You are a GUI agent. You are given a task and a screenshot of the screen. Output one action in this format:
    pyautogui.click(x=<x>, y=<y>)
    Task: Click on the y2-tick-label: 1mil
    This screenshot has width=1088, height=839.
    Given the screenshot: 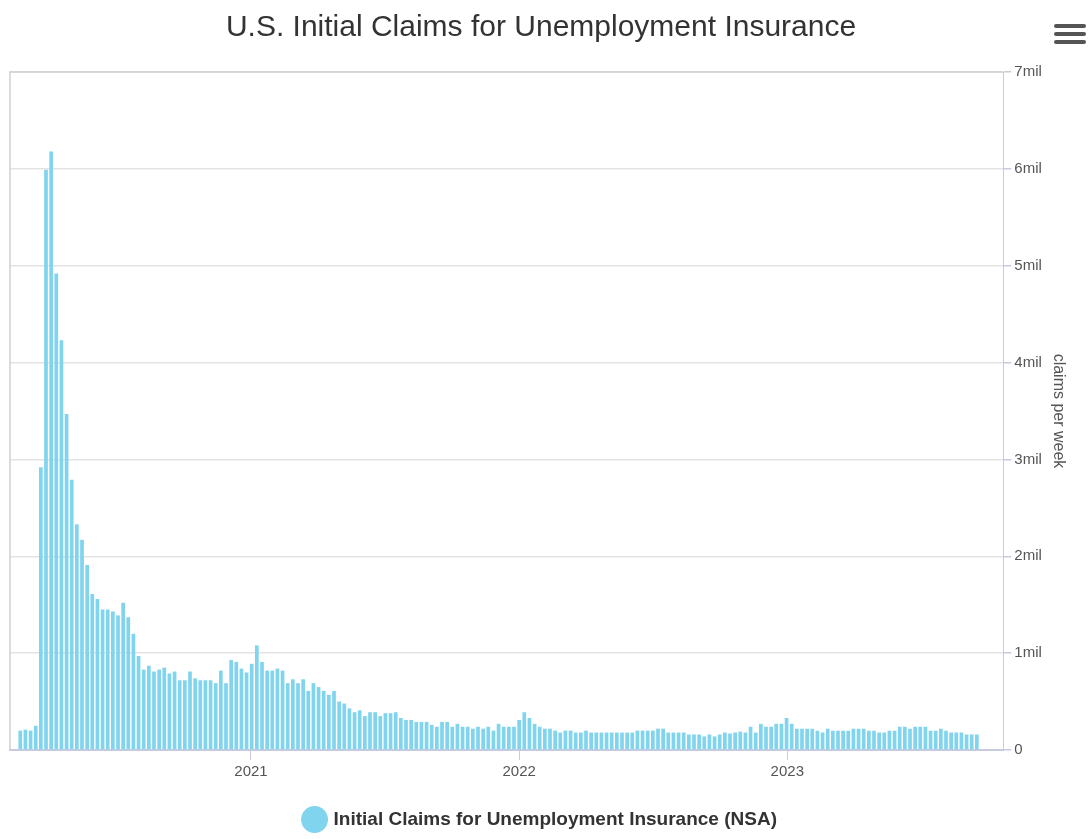 What is the action you would take?
    pyautogui.click(x=1028, y=652)
    